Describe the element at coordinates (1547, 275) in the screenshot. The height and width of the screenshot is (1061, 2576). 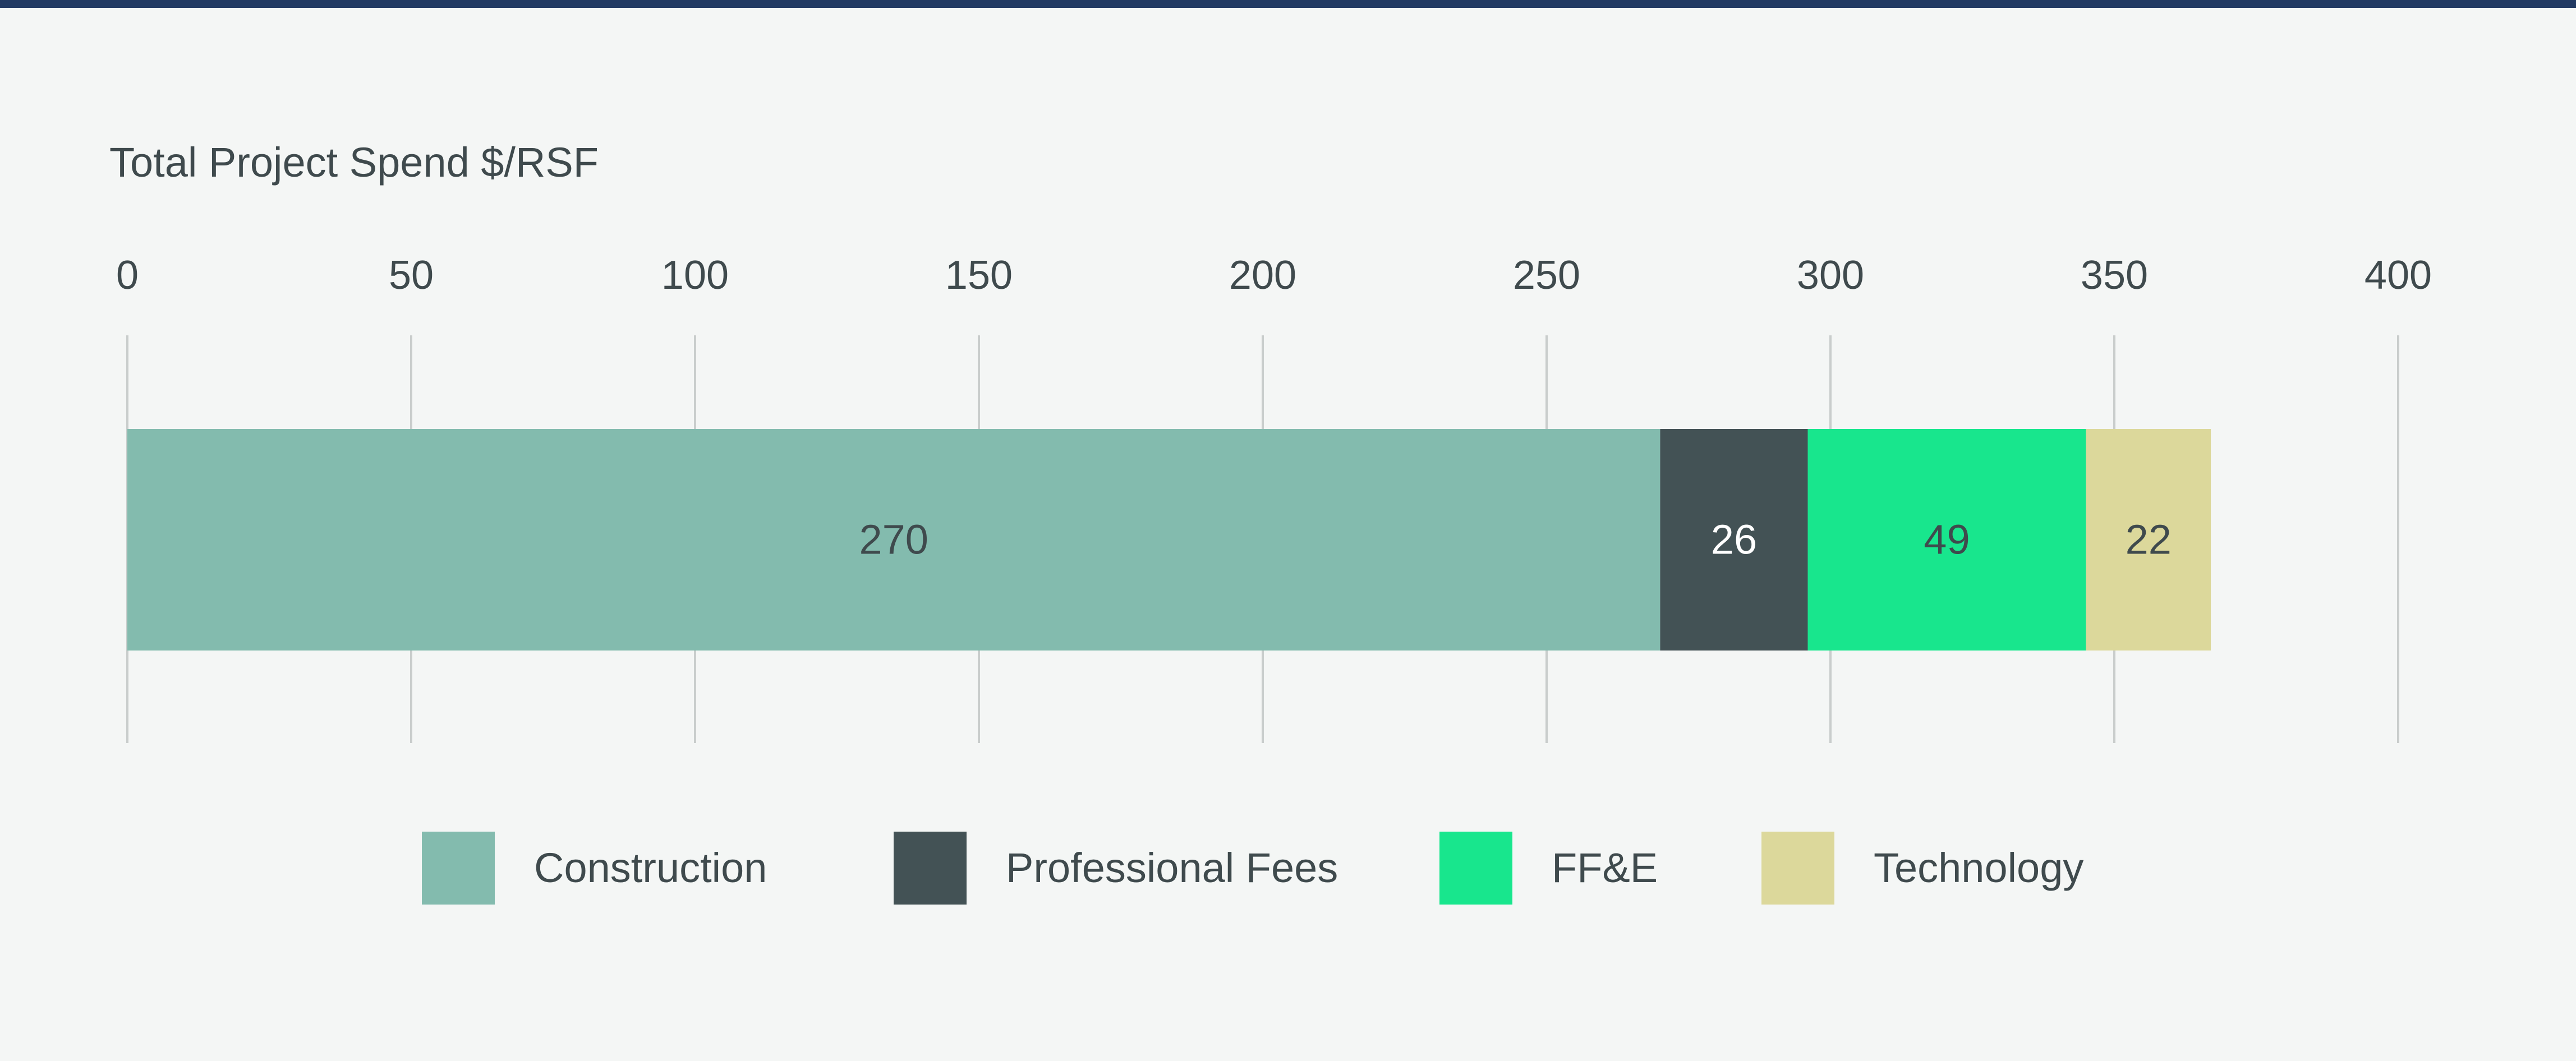
I see `x-tick-label: 250` at that location.